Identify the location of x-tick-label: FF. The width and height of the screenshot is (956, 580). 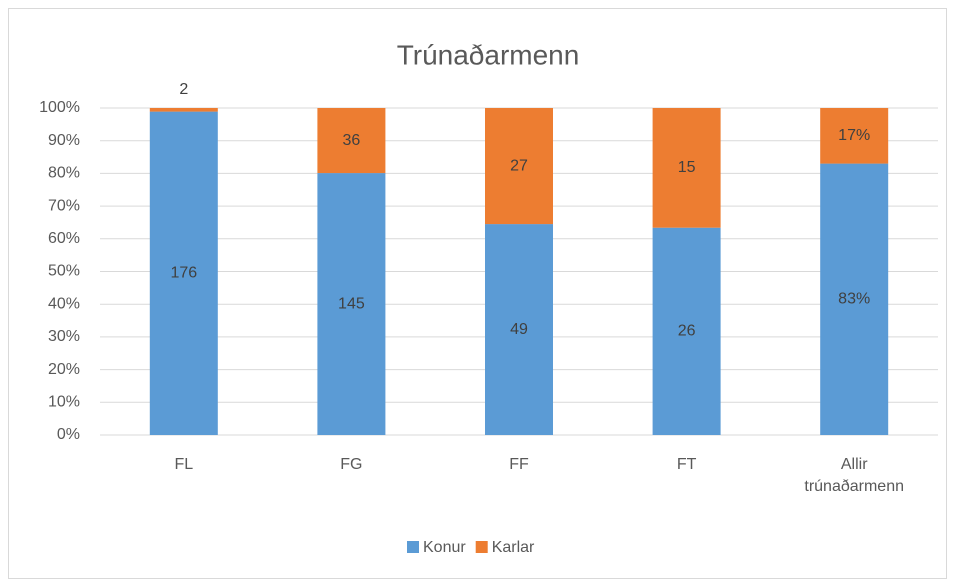
(519, 464).